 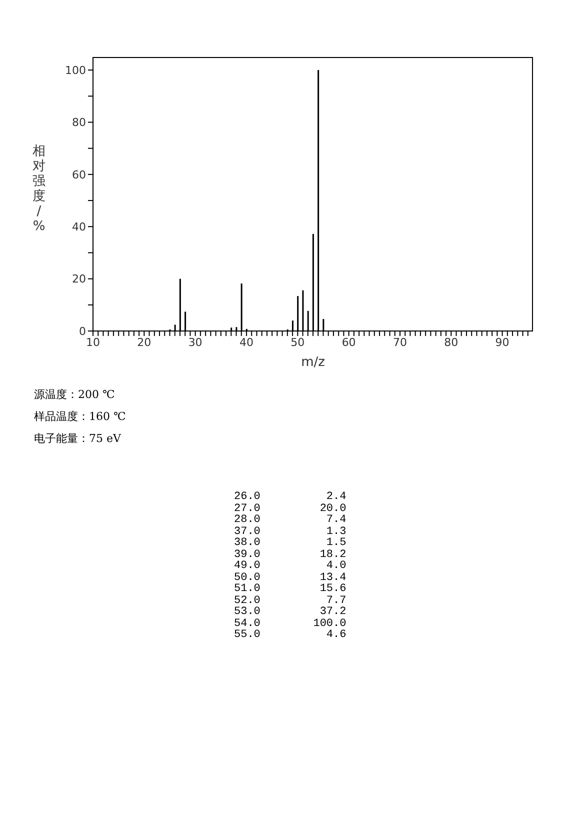 What do you see at coordinates (451, 342) in the screenshot?
I see `x-tick-label: 80` at bounding box center [451, 342].